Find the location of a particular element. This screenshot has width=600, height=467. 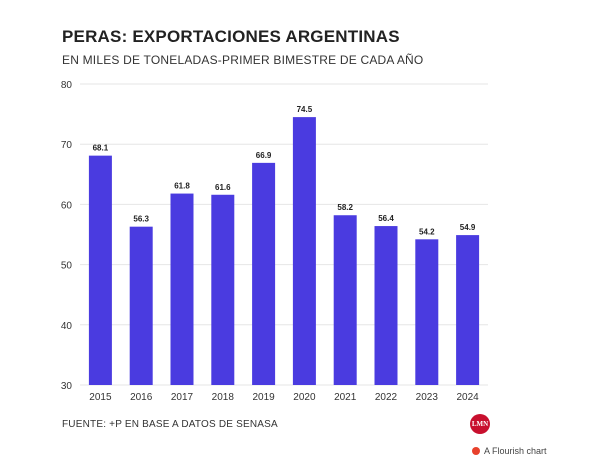

x-tick-label: 2015 is located at coordinates (100, 397).